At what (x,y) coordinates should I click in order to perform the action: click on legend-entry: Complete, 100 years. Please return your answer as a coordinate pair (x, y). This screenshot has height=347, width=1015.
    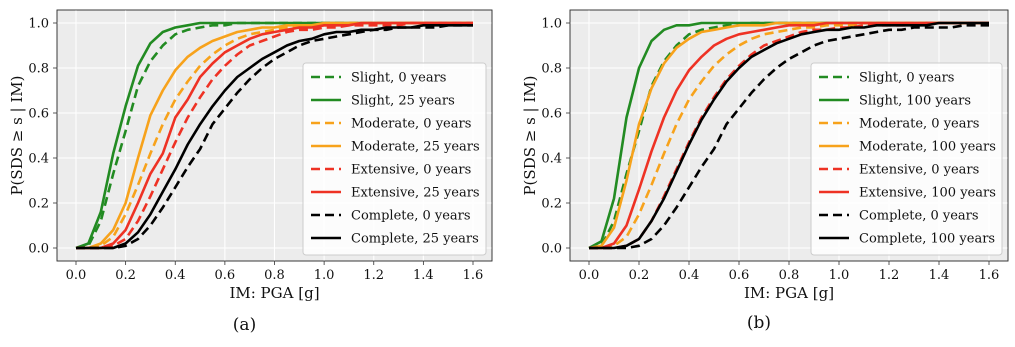
    Looking at the image, I should click on (927, 239).